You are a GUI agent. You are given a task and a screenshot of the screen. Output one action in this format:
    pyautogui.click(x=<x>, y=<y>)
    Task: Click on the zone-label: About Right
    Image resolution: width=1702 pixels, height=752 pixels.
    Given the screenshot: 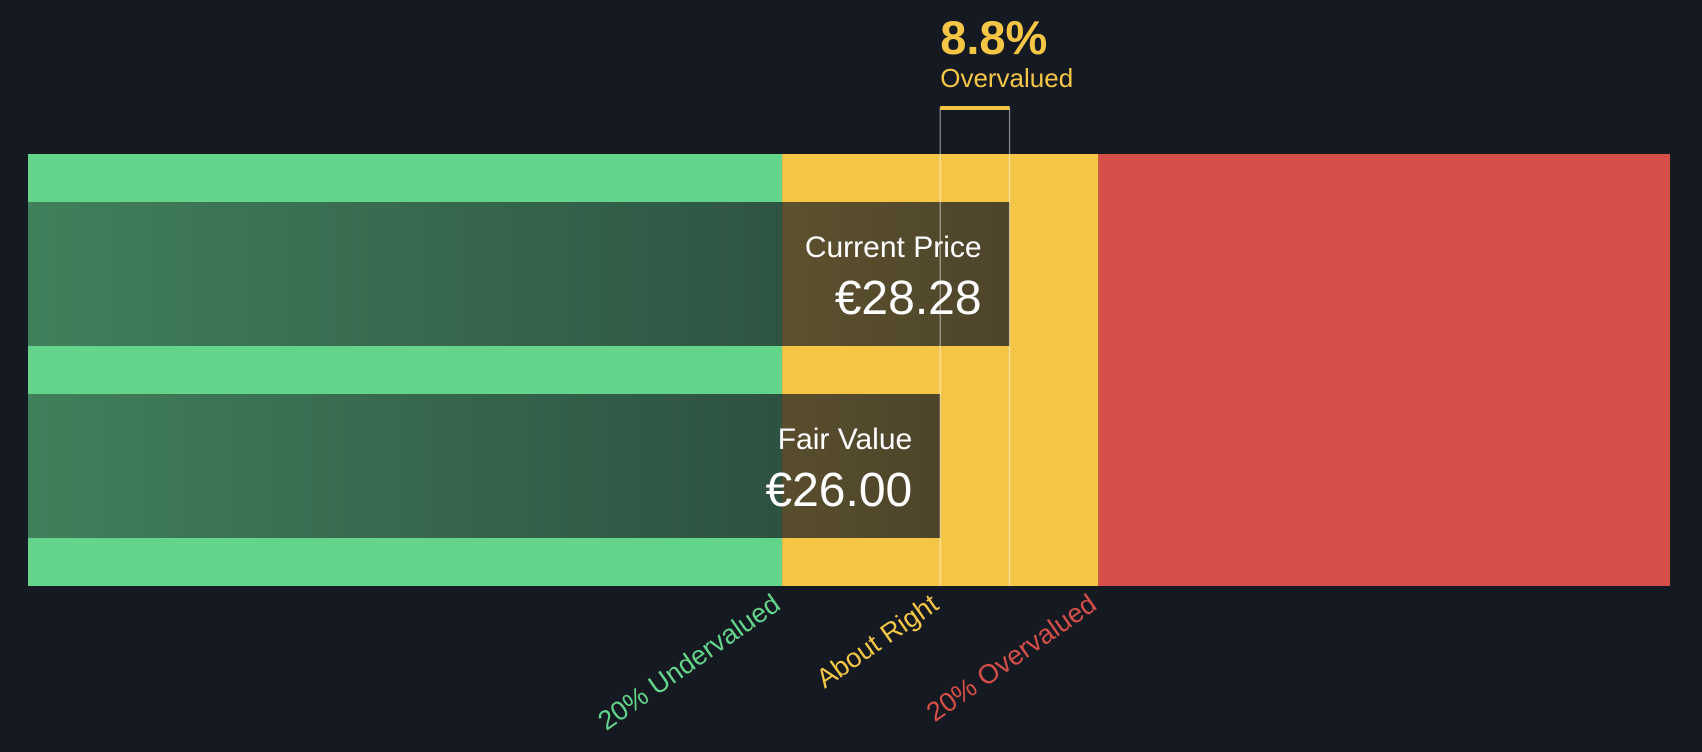 What is the action you would take?
    pyautogui.click(x=877, y=641)
    